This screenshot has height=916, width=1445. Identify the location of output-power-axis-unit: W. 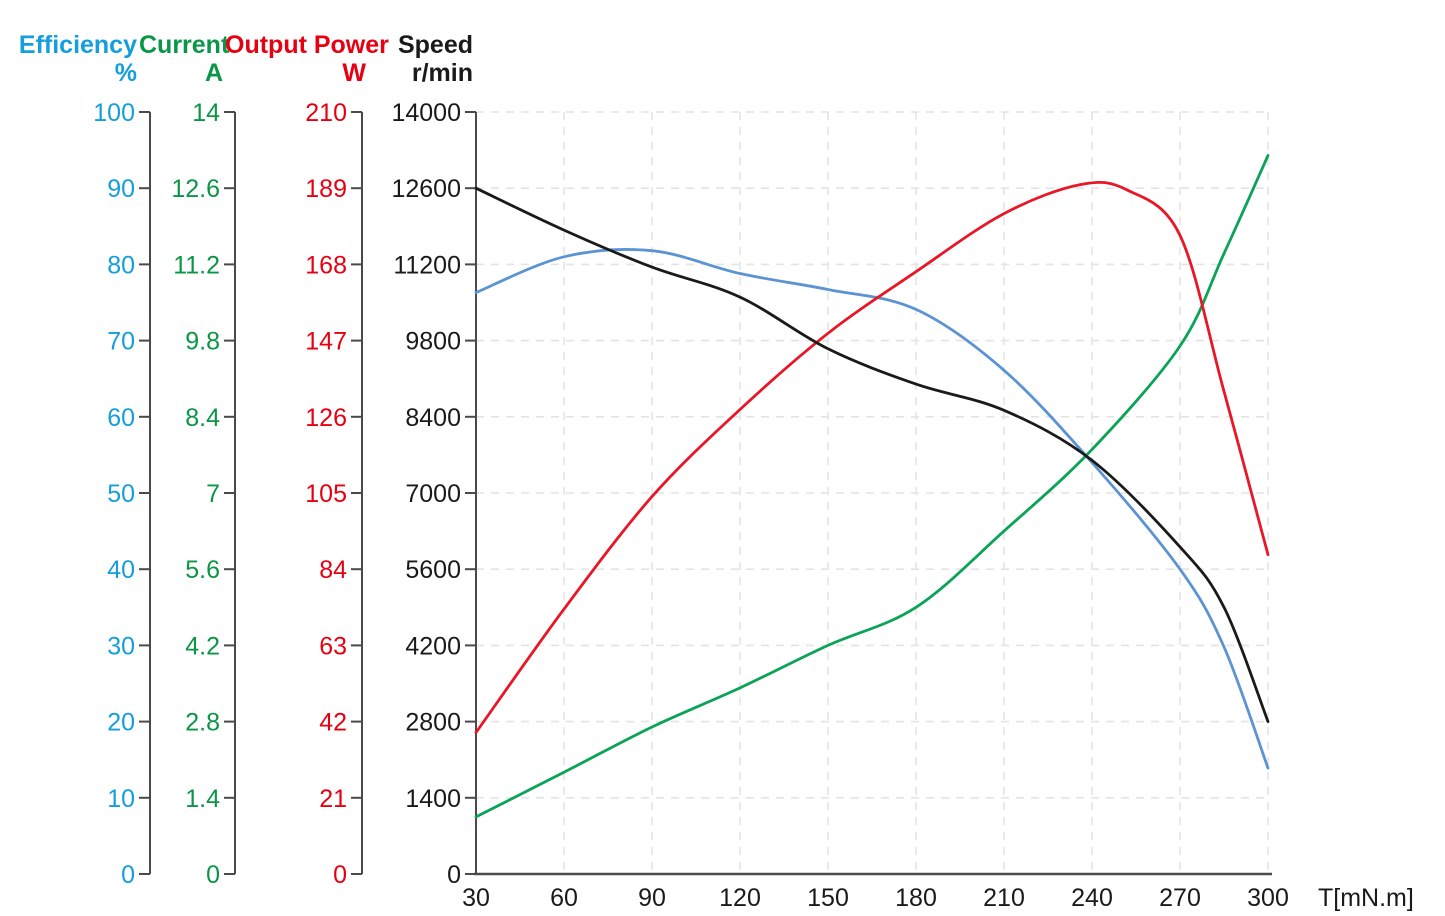
(354, 73).